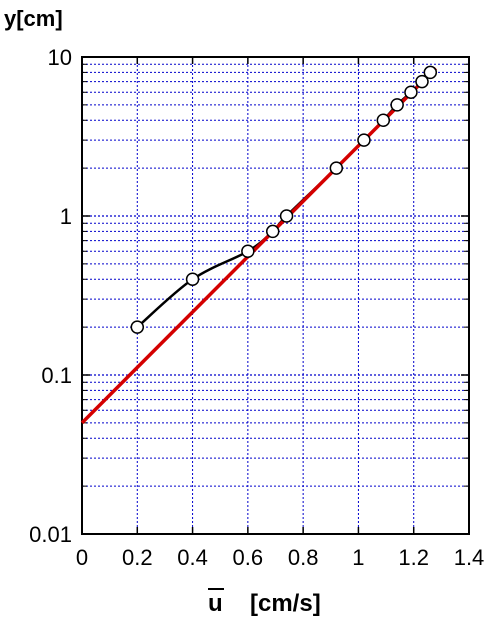 The height and width of the screenshot is (626, 495). Describe the element at coordinates (192, 557) in the screenshot. I see `x-tick-label: 0.4` at that location.